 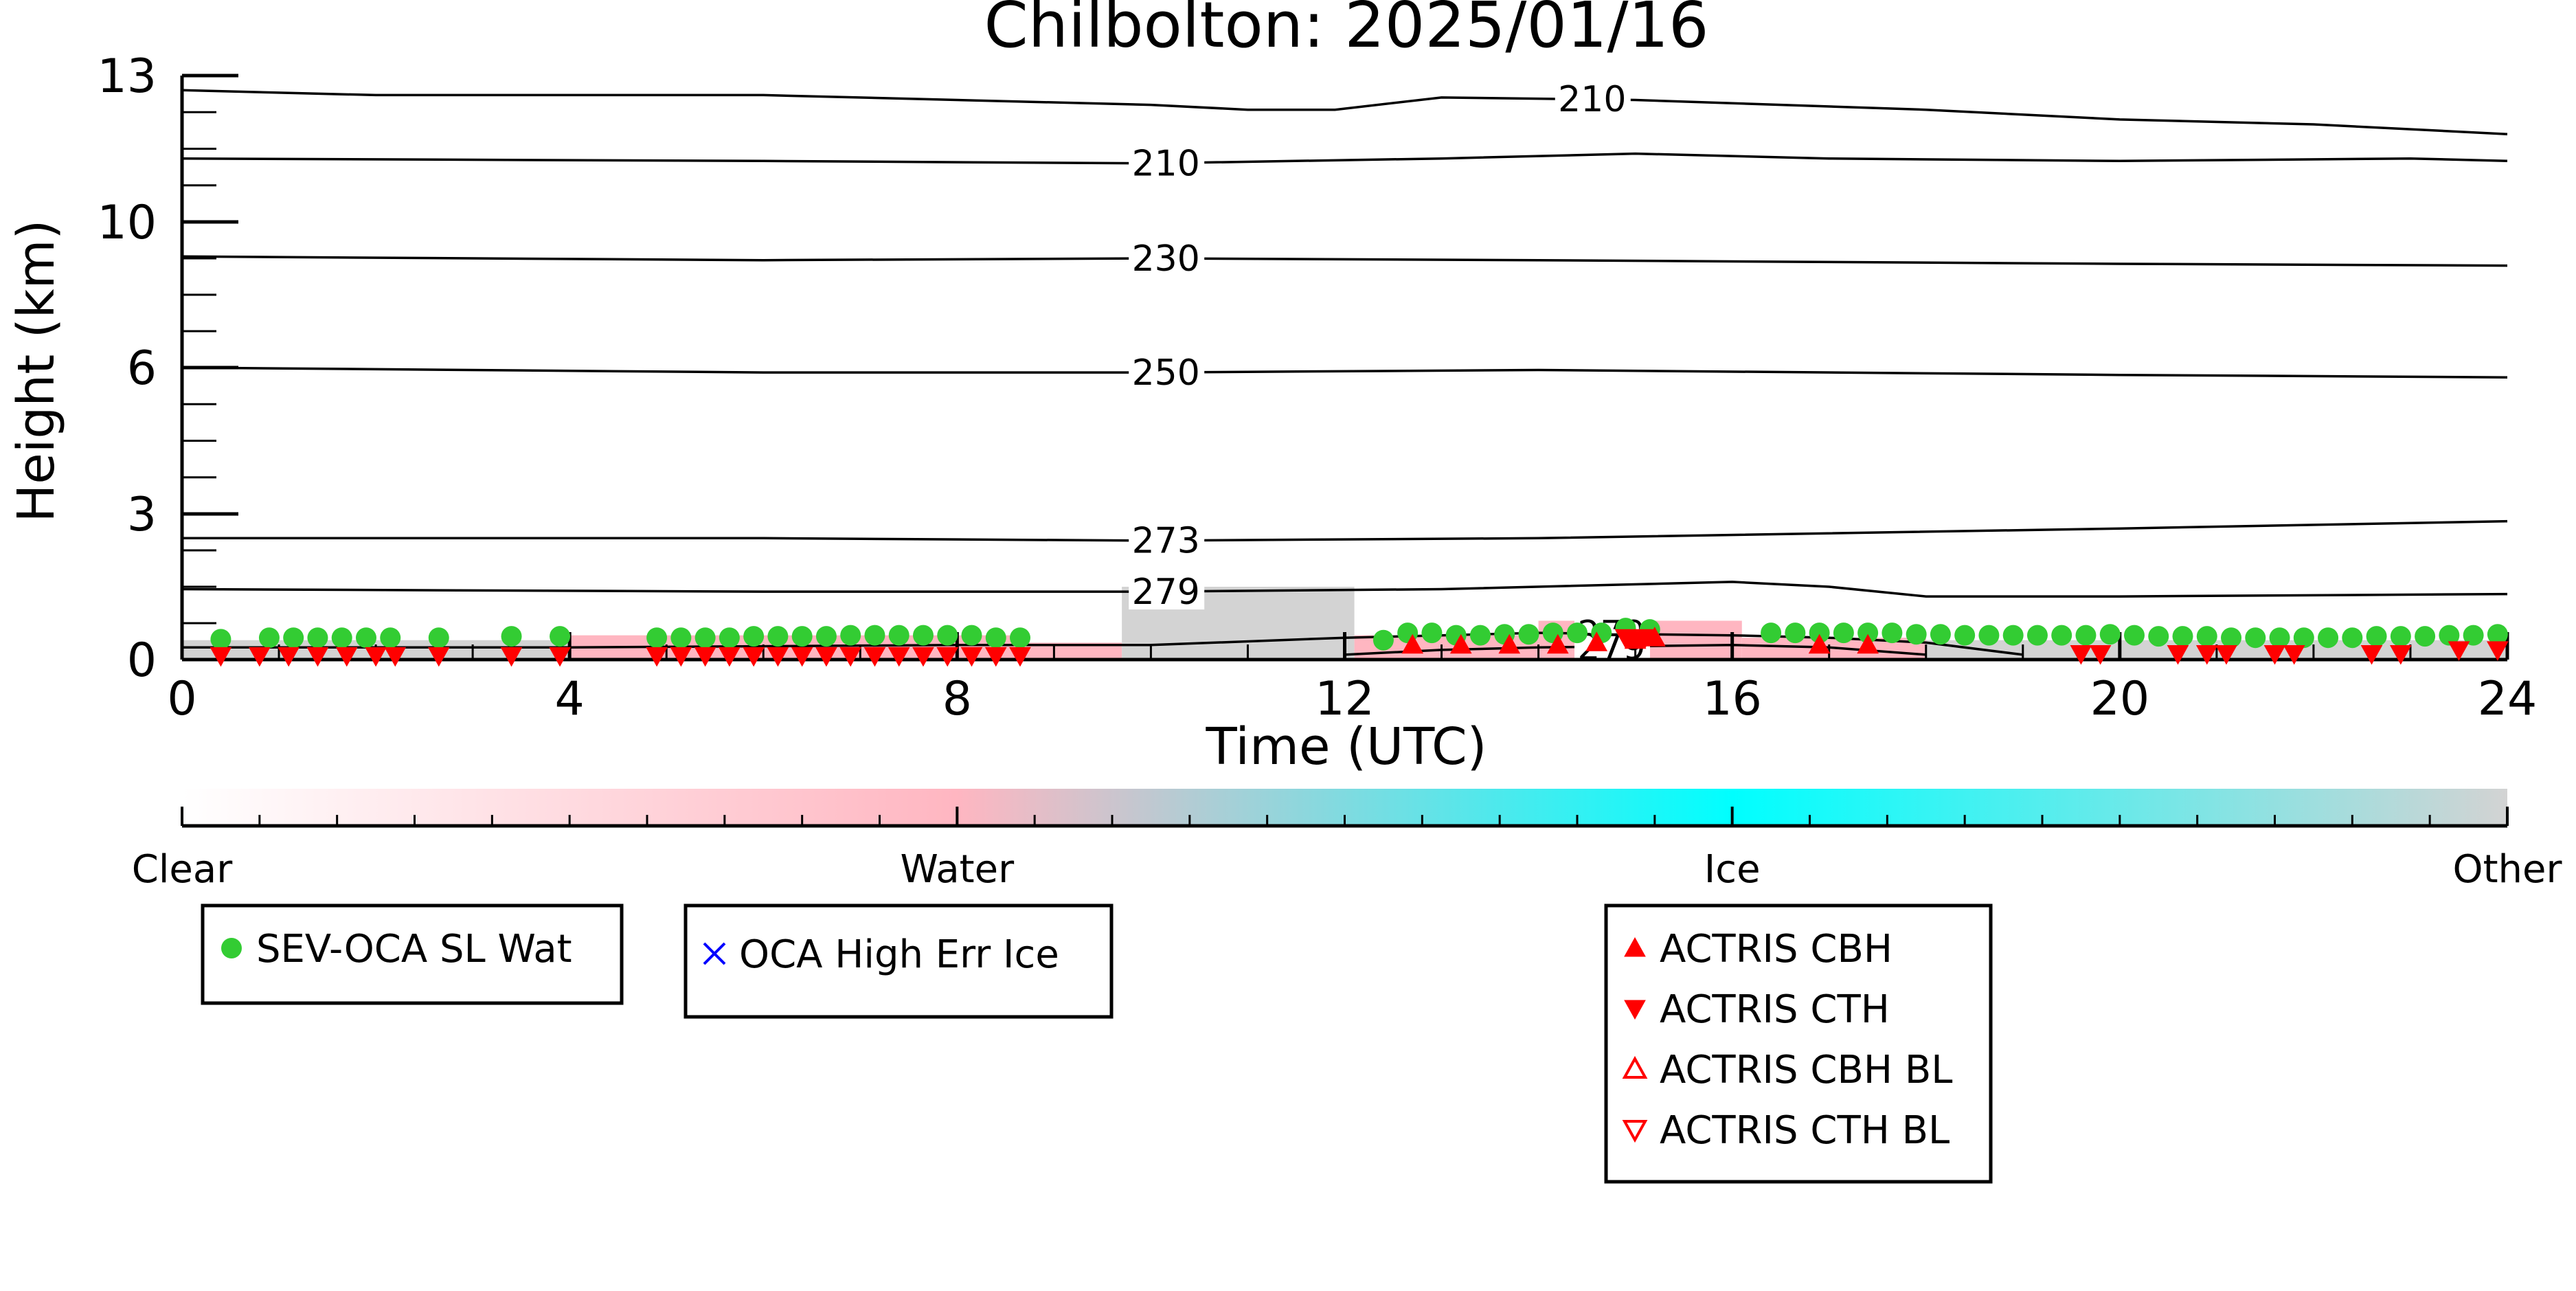 What do you see at coordinates (1166, 592) in the screenshot?
I see `contour-label: 279` at bounding box center [1166, 592].